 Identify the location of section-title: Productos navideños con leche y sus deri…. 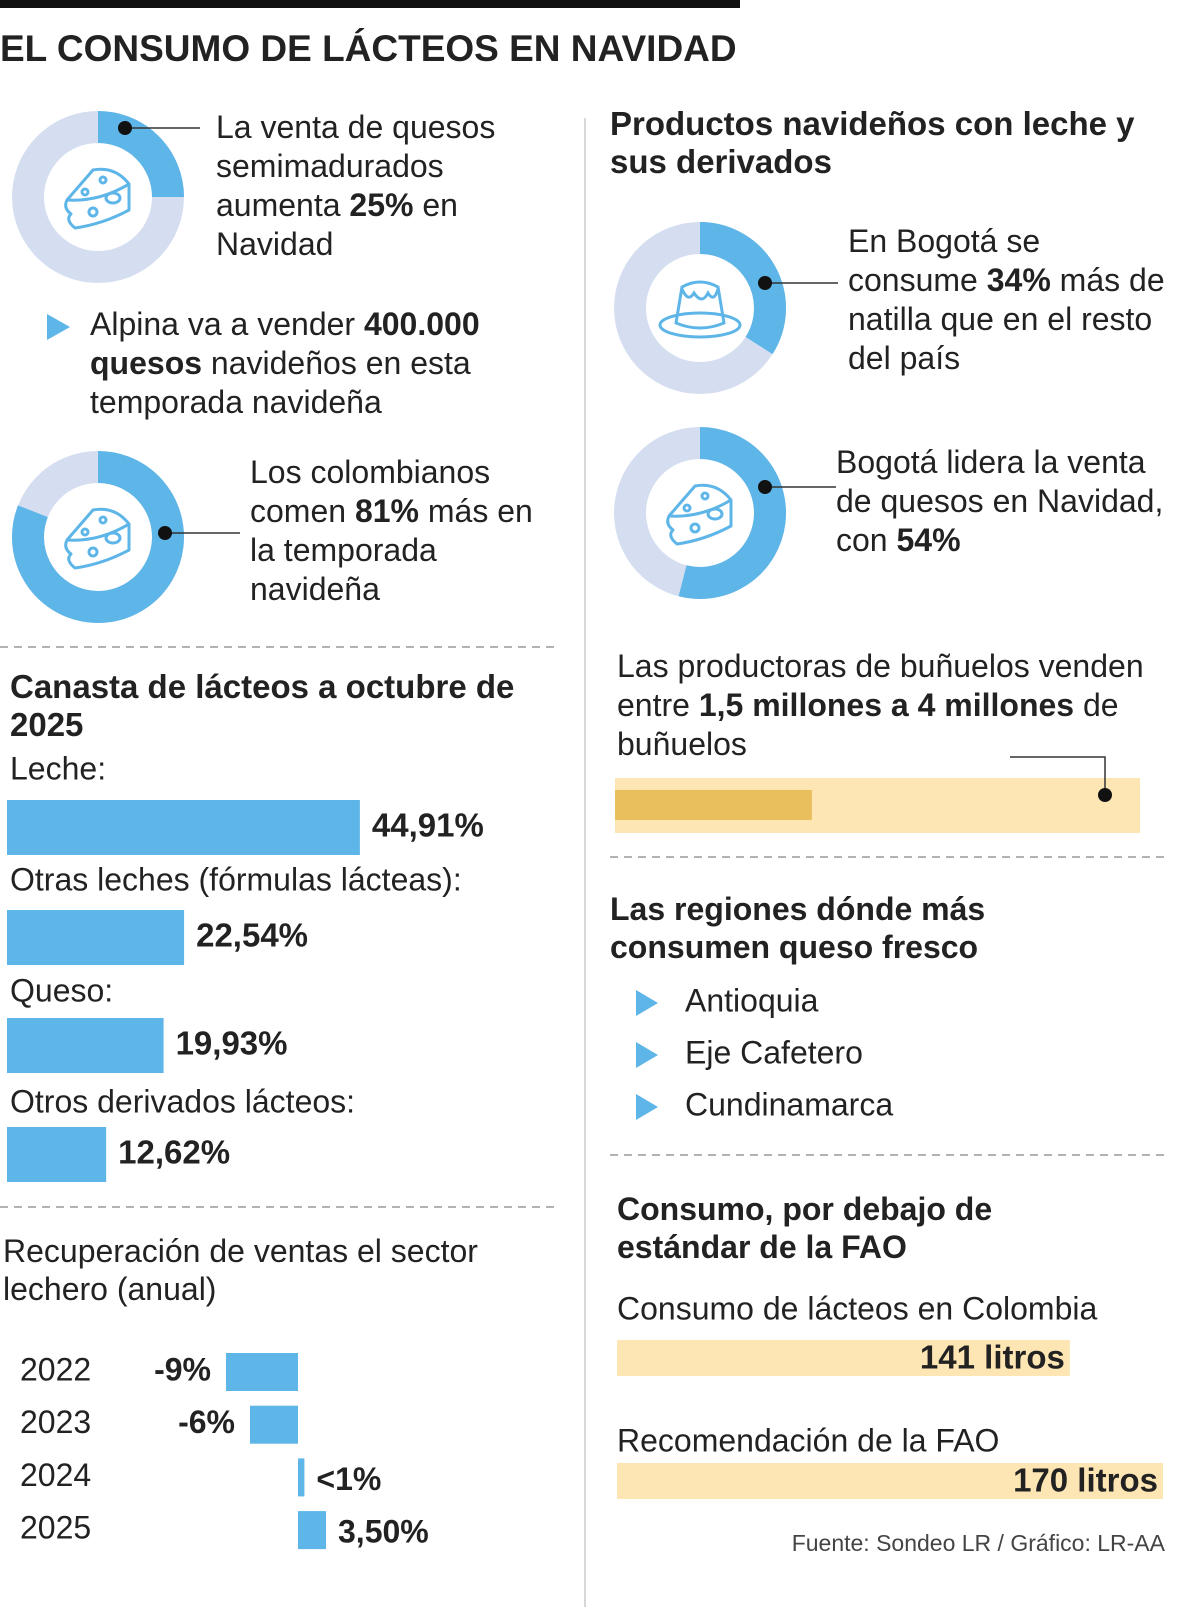
(872, 142).